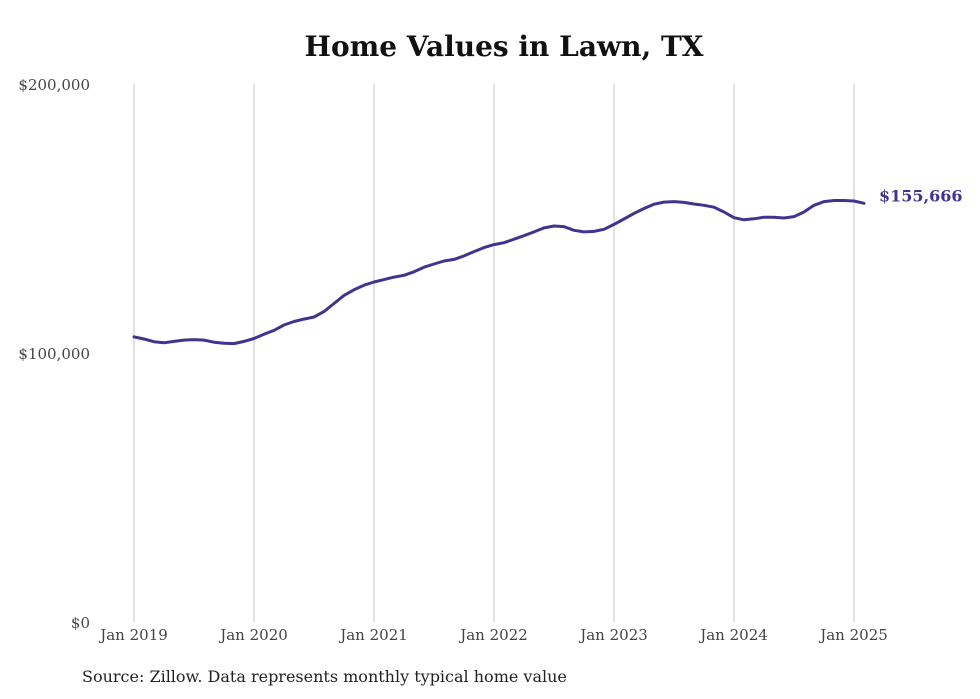 Image resolution: width=980 pixels, height=699 pixels. I want to click on y-tick-label: $100,000, so click(54, 354).